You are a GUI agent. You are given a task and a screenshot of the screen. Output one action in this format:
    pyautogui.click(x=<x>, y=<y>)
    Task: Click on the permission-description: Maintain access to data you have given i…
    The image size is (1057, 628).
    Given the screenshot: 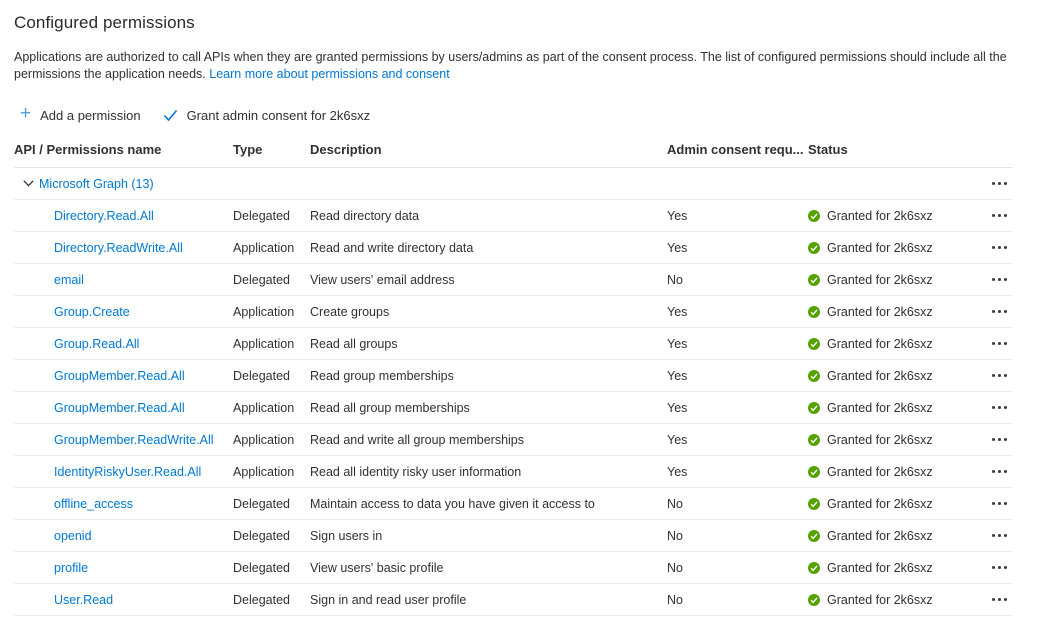 What is the action you would take?
    pyautogui.click(x=452, y=503)
    